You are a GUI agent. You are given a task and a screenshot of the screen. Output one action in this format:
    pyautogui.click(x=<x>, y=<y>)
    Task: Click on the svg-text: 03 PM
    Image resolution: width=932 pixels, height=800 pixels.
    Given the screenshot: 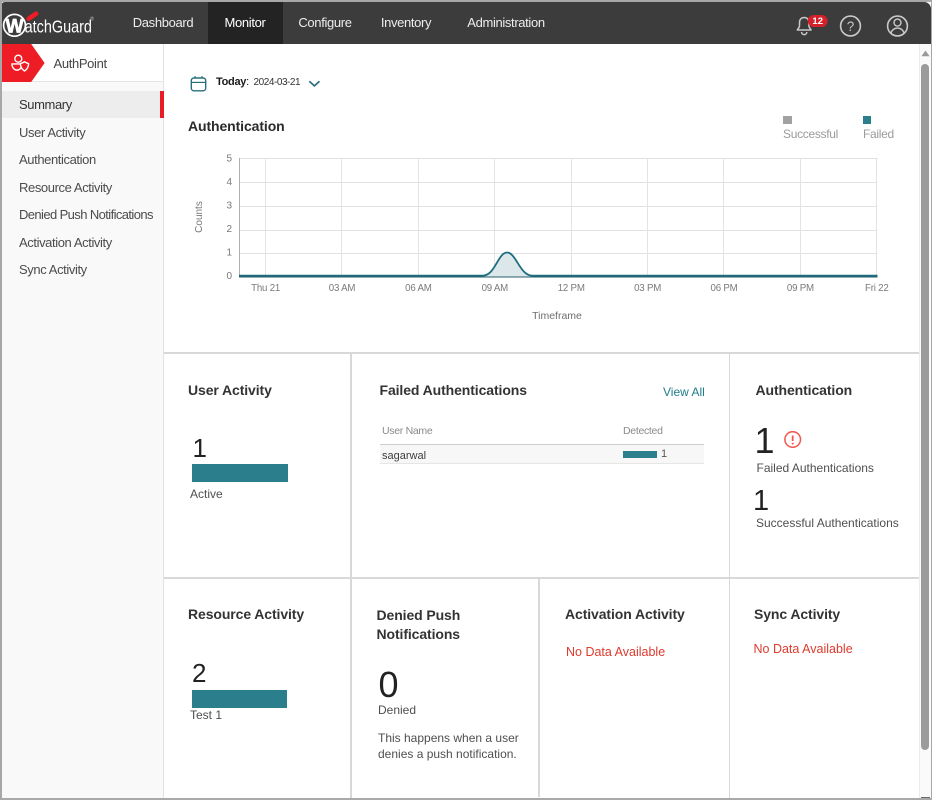 What is the action you would take?
    pyautogui.click(x=647, y=288)
    